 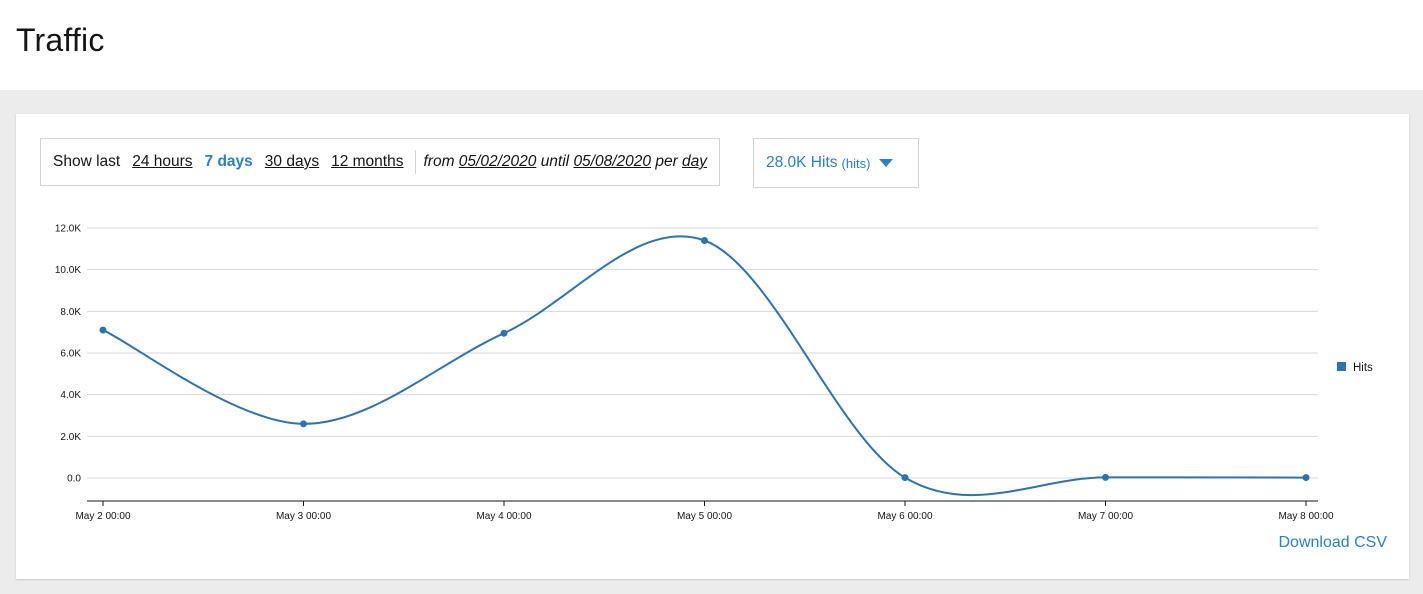 I want to click on period-7-days-link: 7 days, so click(x=228, y=161).